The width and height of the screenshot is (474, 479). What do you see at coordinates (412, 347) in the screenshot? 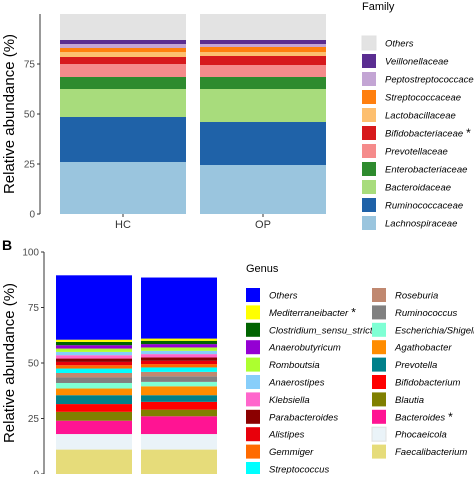
I see `legend-item-agathobacter: Agathobacter` at bounding box center [412, 347].